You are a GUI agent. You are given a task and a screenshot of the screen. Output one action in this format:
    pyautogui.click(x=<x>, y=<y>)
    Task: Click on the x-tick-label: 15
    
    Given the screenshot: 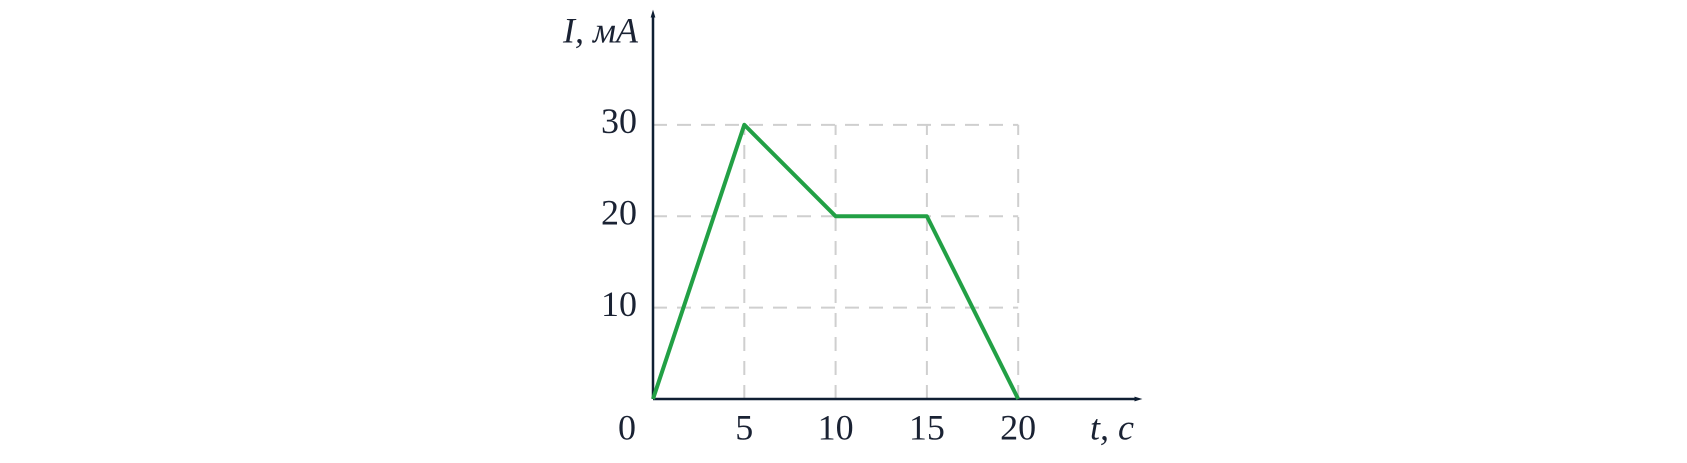 What is the action you would take?
    pyautogui.click(x=927, y=427)
    